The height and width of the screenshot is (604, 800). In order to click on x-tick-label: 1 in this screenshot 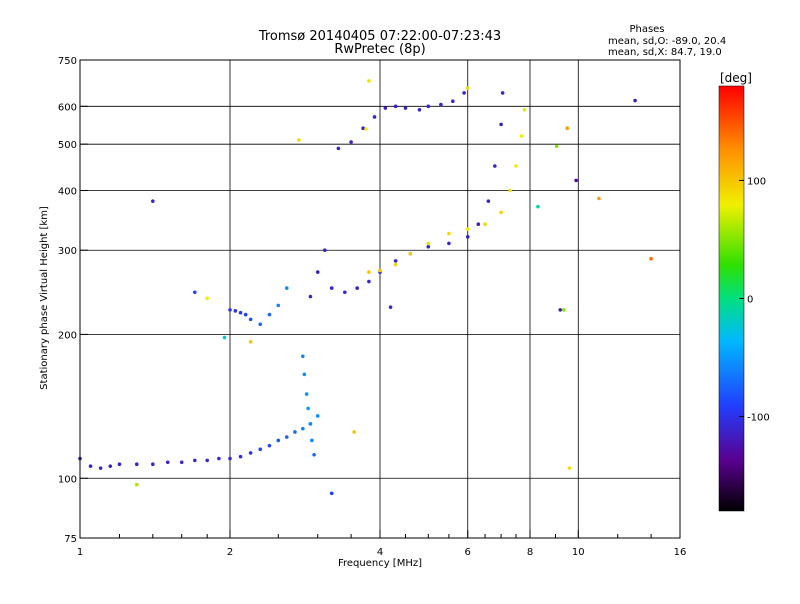, I will do `click(80, 552)`.